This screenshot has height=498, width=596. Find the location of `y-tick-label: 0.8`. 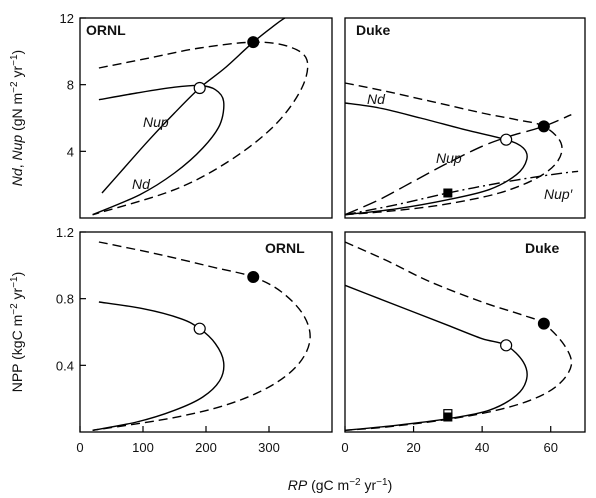

y-tick-label: 0.8 is located at coordinates (65, 299).